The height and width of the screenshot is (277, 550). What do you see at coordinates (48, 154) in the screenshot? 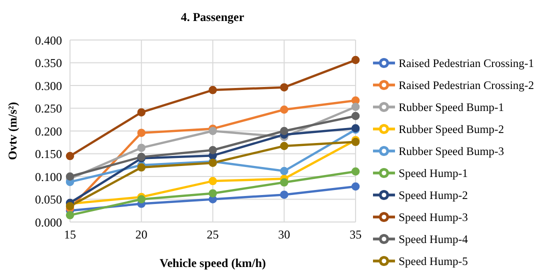
I see `y-tick-label: 0.150` at bounding box center [48, 154].